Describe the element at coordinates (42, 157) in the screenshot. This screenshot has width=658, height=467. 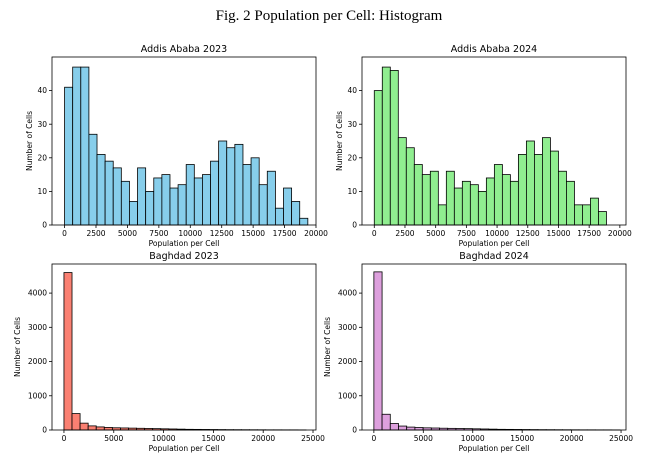
I see `y-tick-label: 20` at that location.